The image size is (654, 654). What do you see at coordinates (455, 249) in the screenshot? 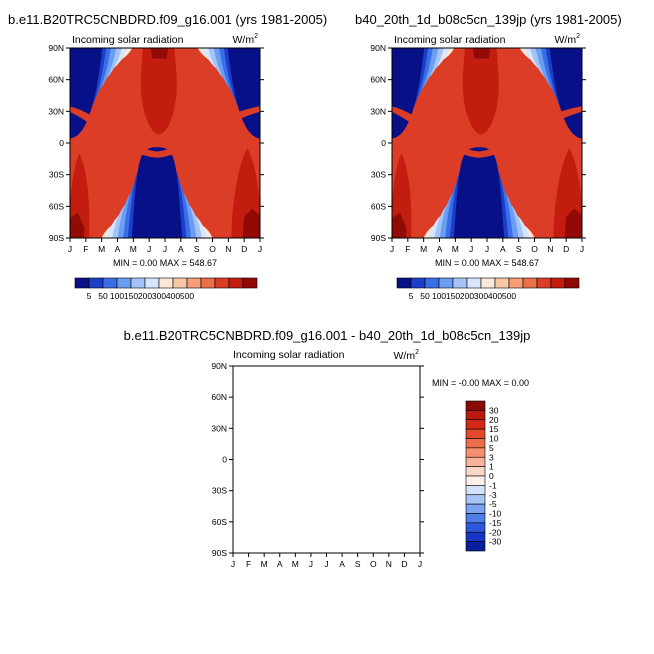
I see `panel-b-x-tick-label: M` at bounding box center [455, 249].